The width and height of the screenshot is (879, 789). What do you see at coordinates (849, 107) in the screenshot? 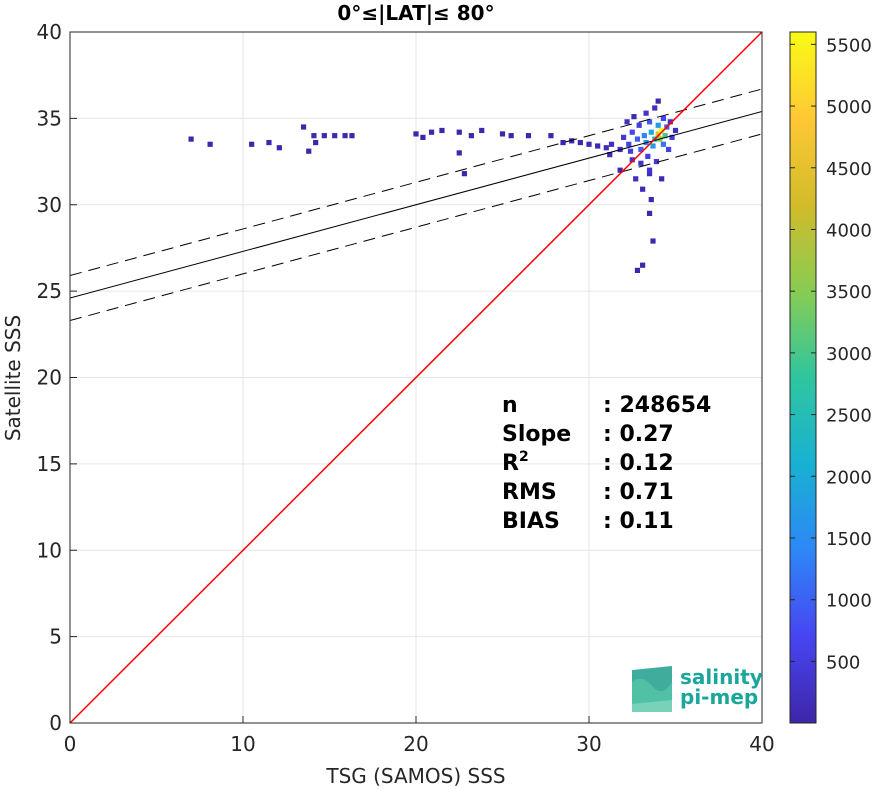
I see `colorbar-tick-label: 5000` at bounding box center [849, 107].